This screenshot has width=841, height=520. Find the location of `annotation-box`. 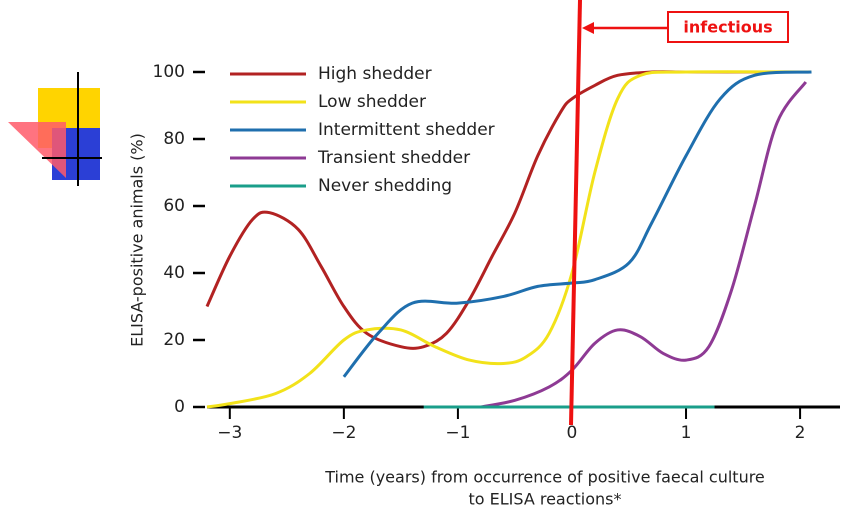

annotation-box is located at coordinates (728, 27).